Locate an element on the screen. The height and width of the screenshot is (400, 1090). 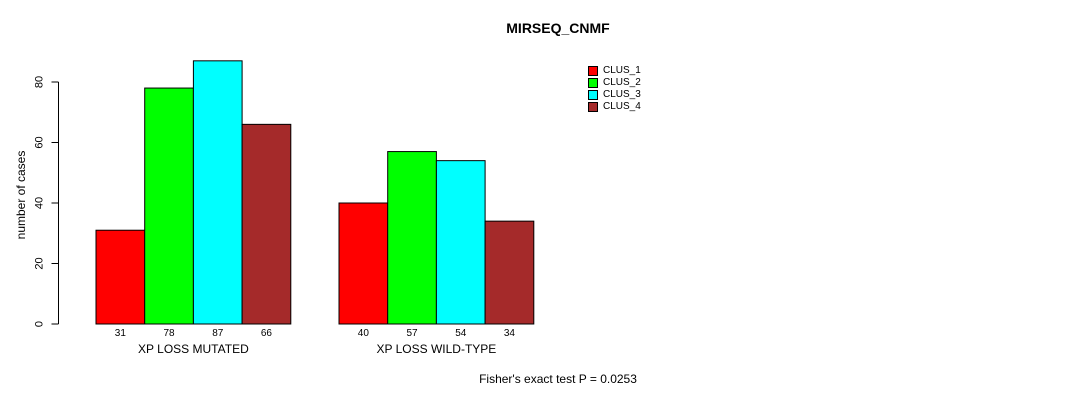
y-tick-label: 40 is located at coordinates (40, 203).